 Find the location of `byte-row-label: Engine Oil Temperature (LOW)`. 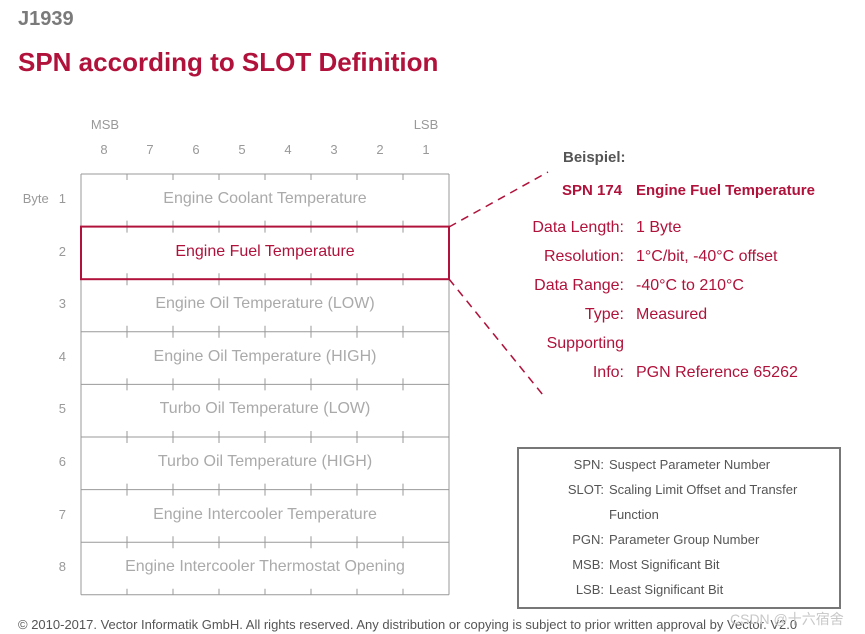

byte-row-label: Engine Oil Temperature (LOW) is located at coordinates (265, 304).